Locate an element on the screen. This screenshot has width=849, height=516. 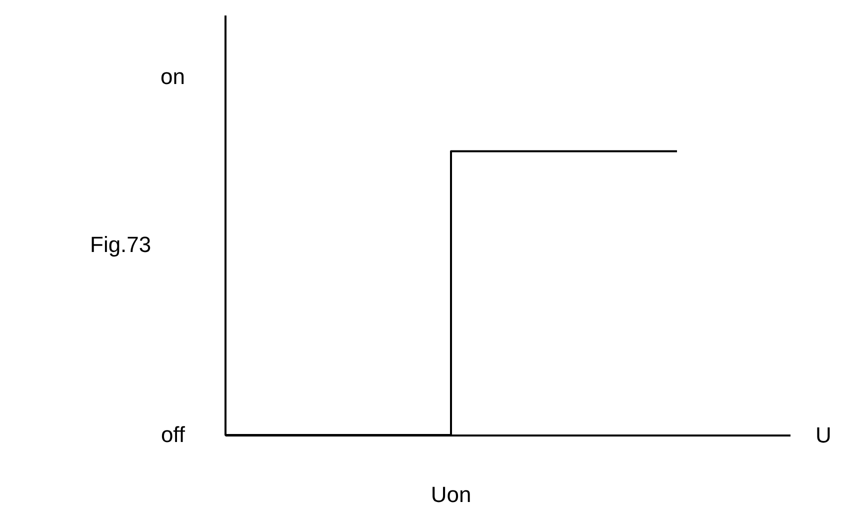
x-axis-title: U is located at coordinates (824, 435).